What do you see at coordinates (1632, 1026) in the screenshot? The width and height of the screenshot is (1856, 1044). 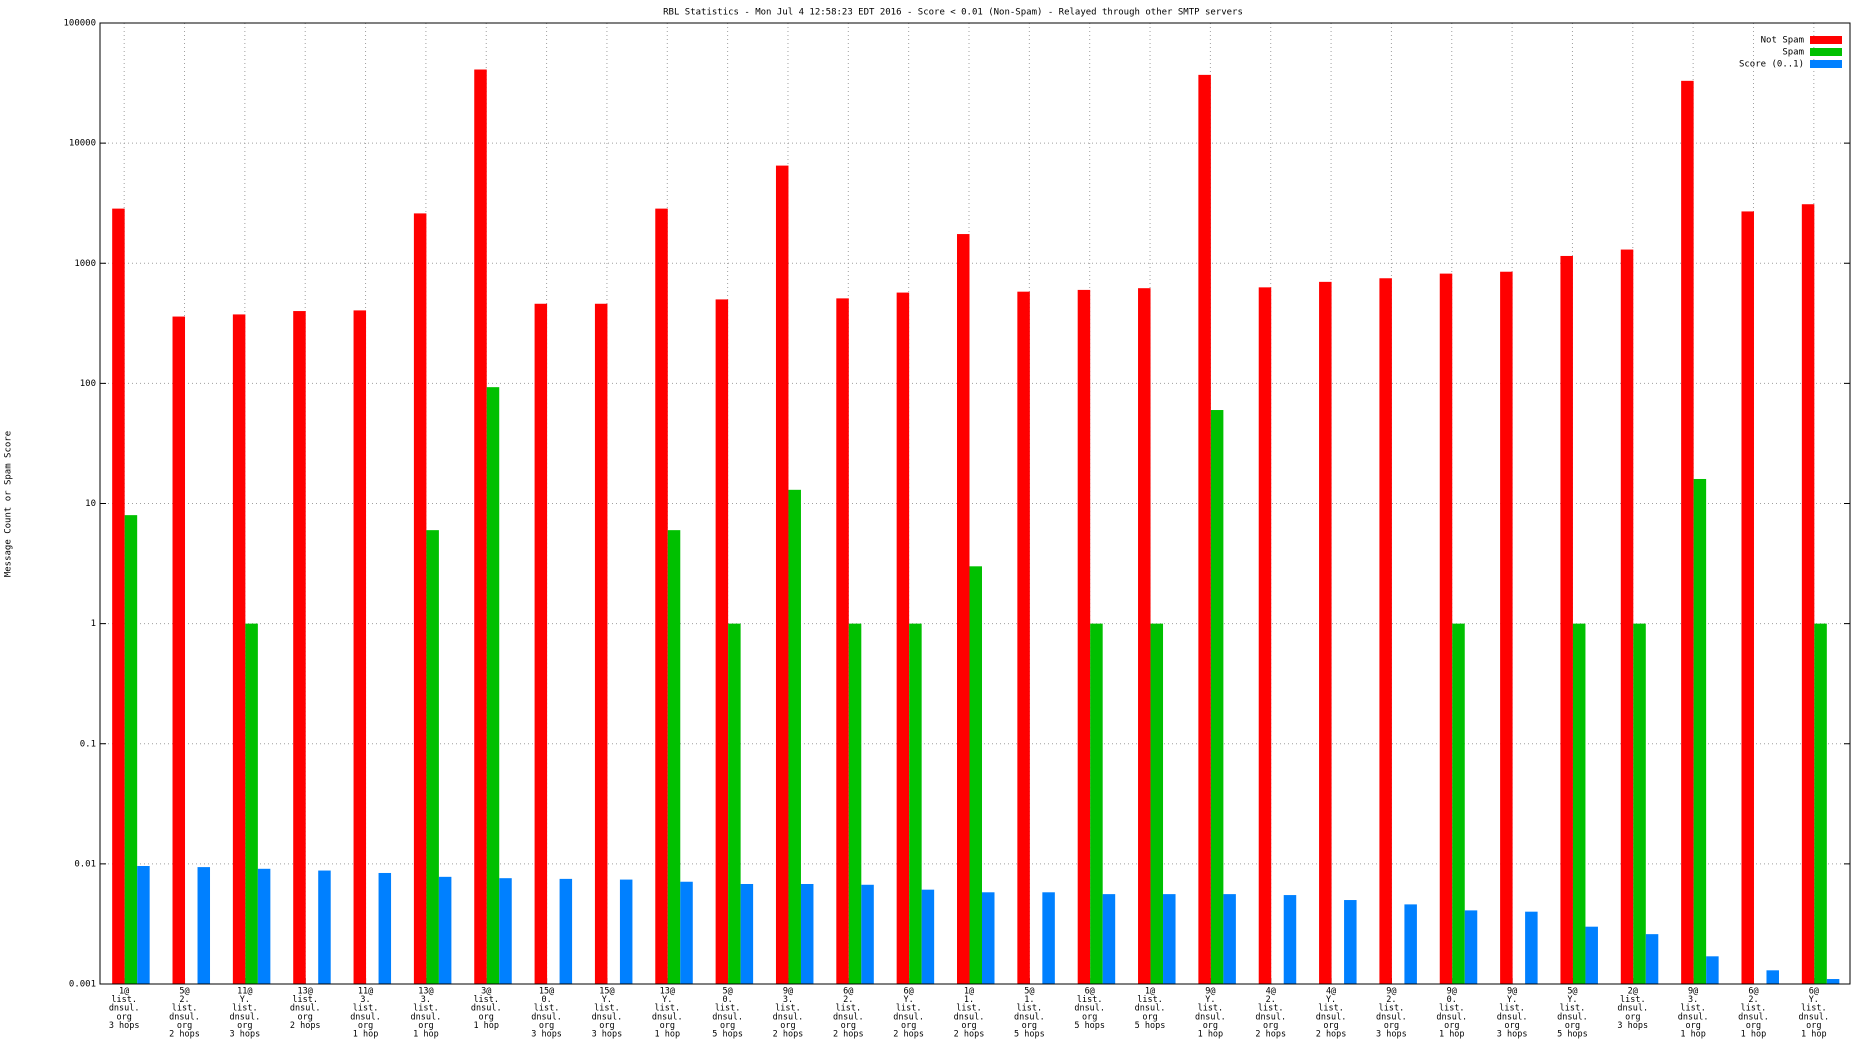 I see `x-tick-label: 3 hops` at bounding box center [1632, 1026].